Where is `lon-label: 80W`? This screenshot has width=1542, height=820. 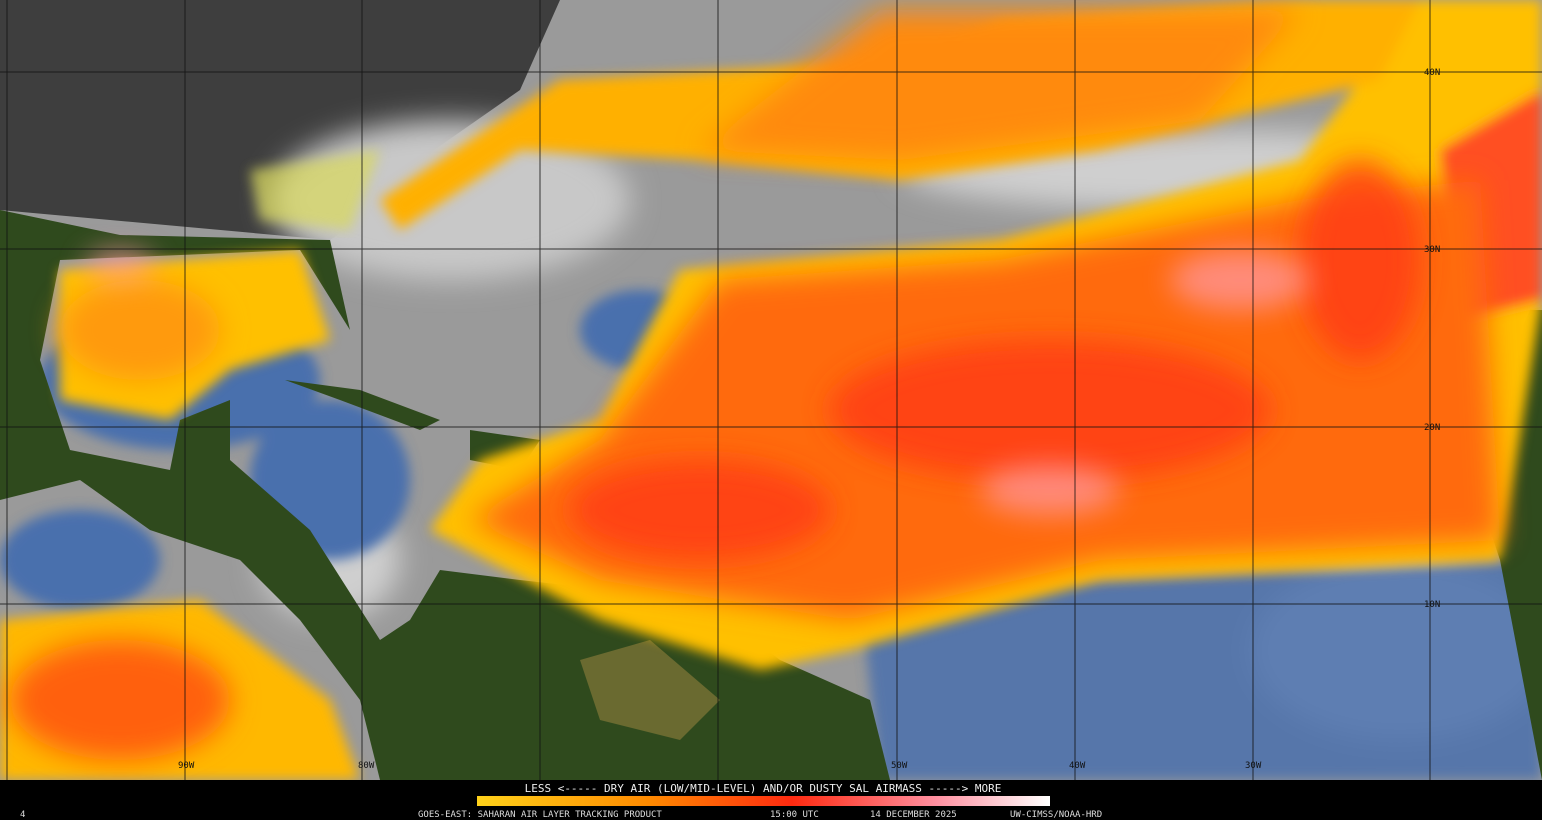 lon-label: 80W is located at coordinates (366, 766).